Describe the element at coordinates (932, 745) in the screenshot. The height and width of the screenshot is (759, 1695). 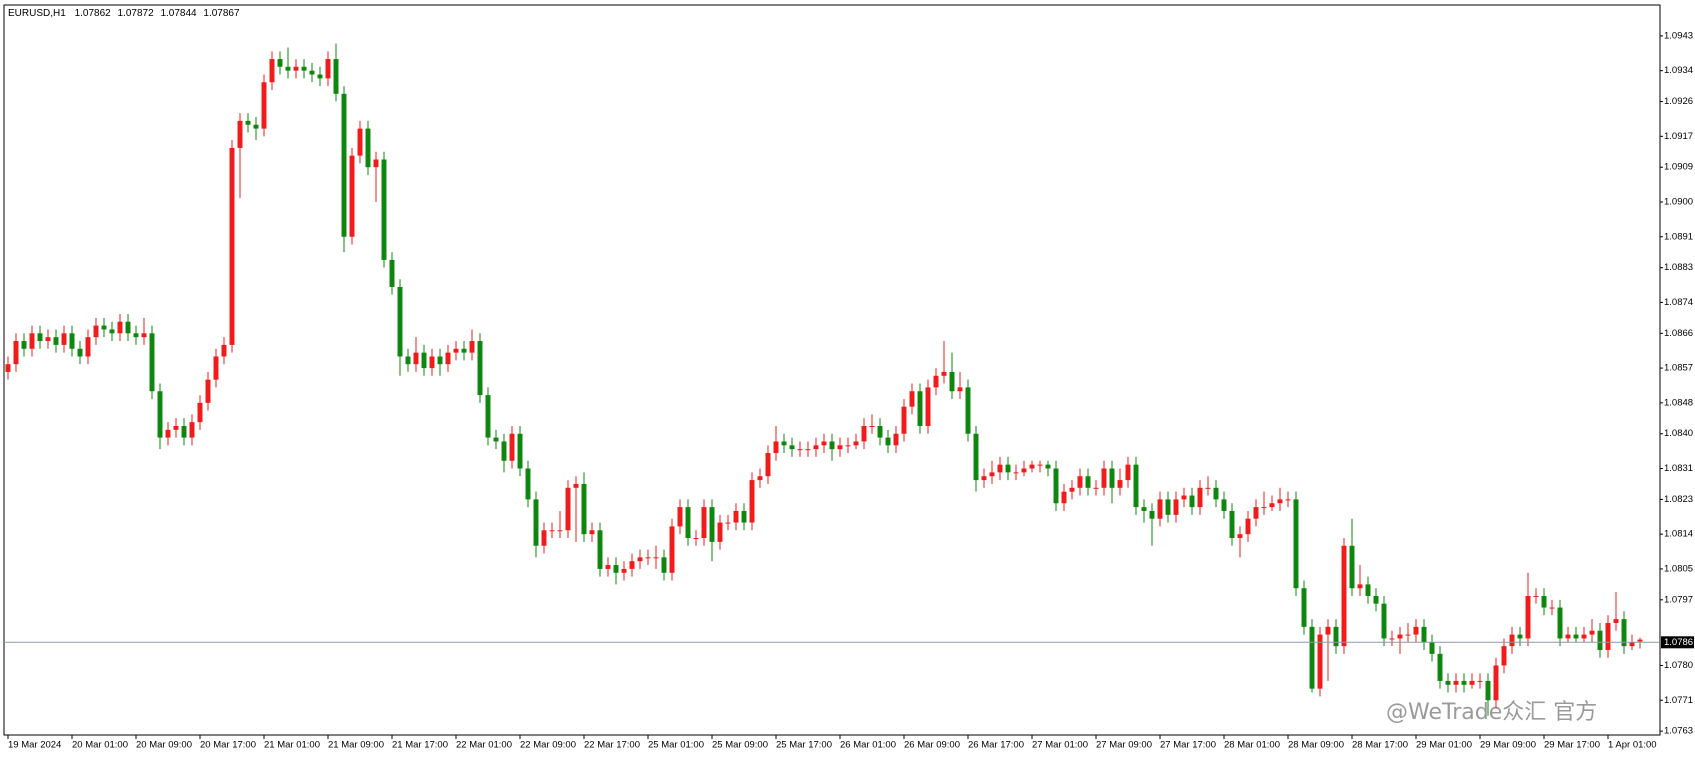
I see `x-tick-label: 26 Mar 09:00` at that location.